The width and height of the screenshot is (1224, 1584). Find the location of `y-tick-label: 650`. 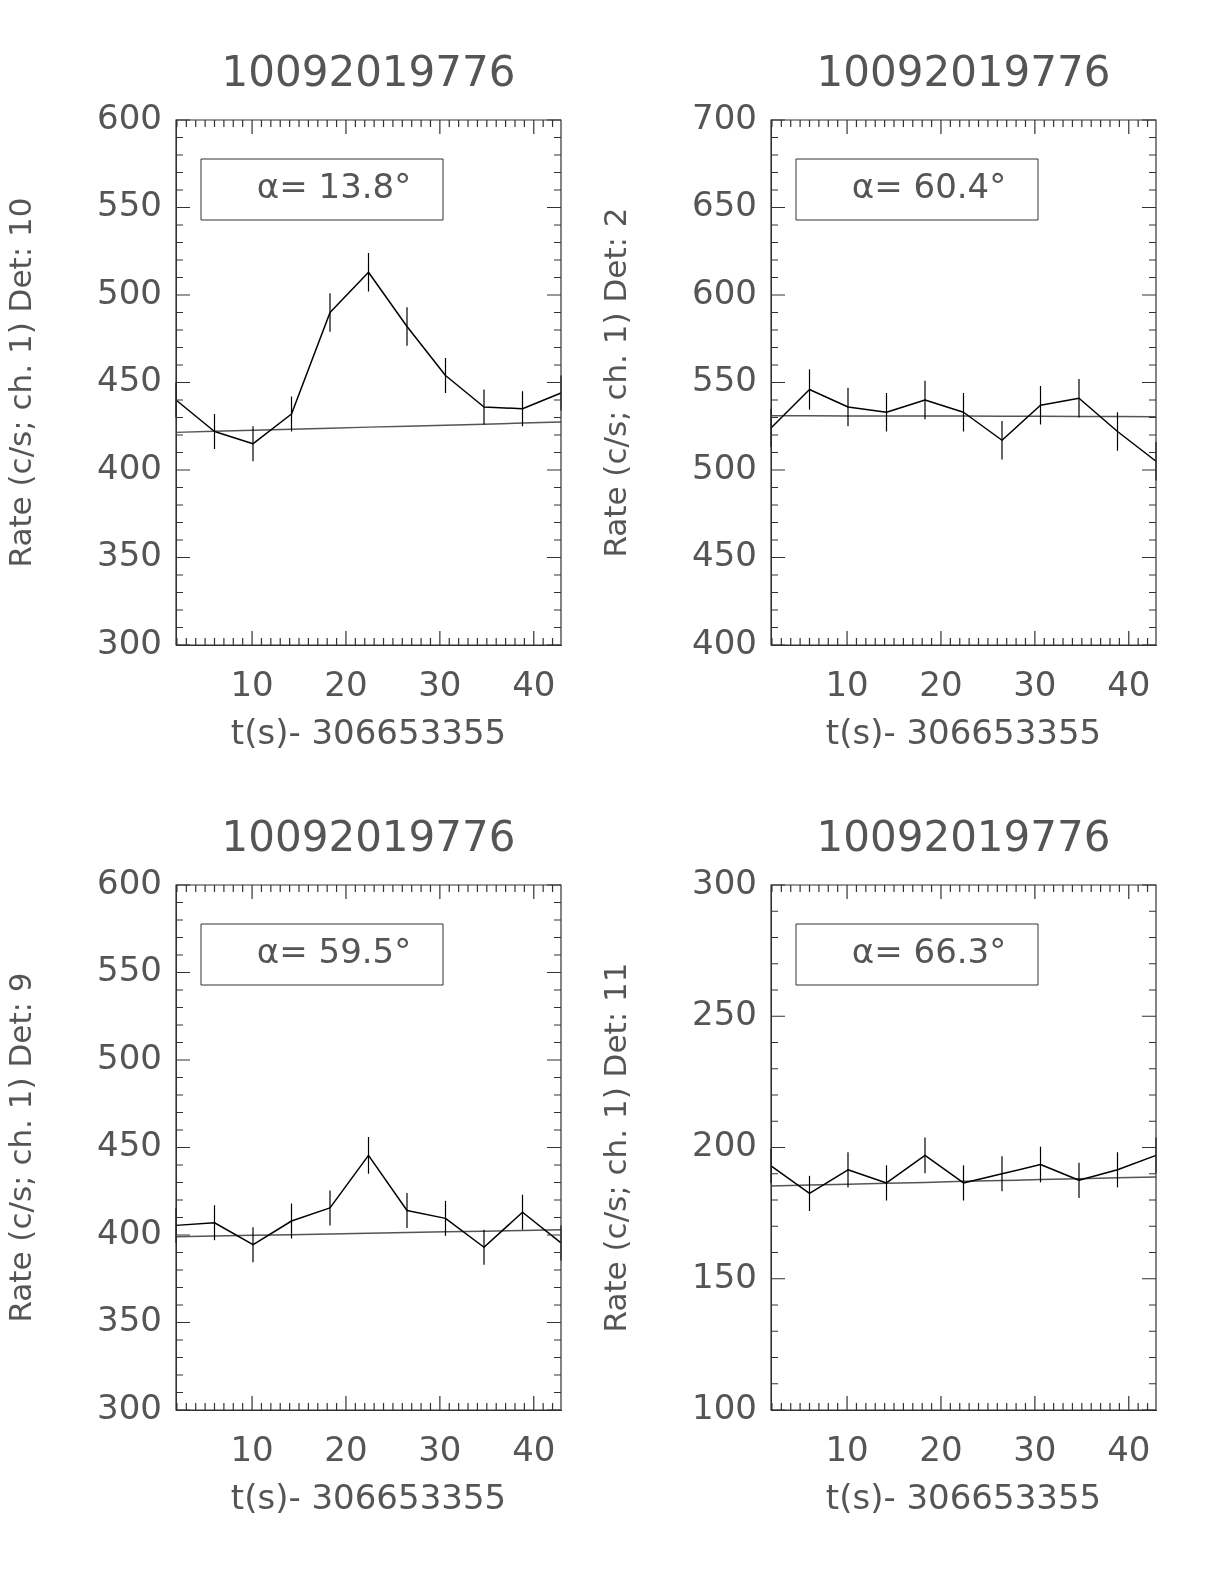

y-tick-label: 650 is located at coordinates (724, 204).